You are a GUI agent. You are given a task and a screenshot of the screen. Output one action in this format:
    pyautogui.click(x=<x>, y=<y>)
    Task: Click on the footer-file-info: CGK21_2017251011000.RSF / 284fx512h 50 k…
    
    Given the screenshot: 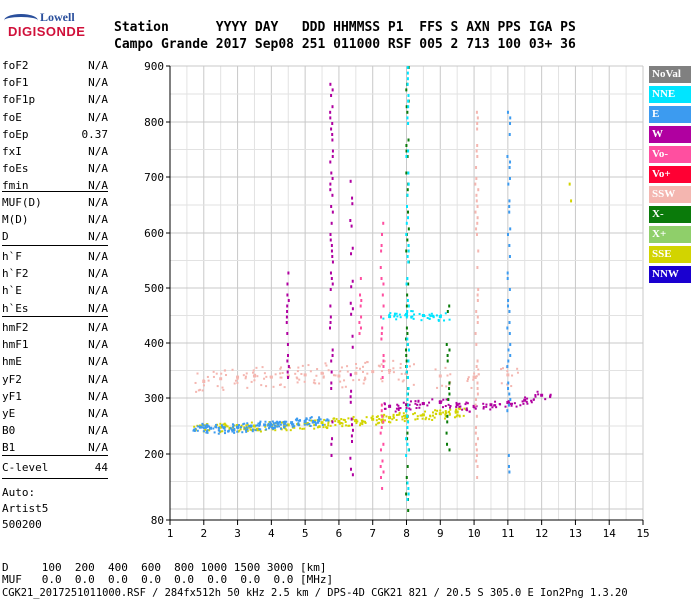 What is the action you would take?
    pyautogui.click(x=315, y=593)
    